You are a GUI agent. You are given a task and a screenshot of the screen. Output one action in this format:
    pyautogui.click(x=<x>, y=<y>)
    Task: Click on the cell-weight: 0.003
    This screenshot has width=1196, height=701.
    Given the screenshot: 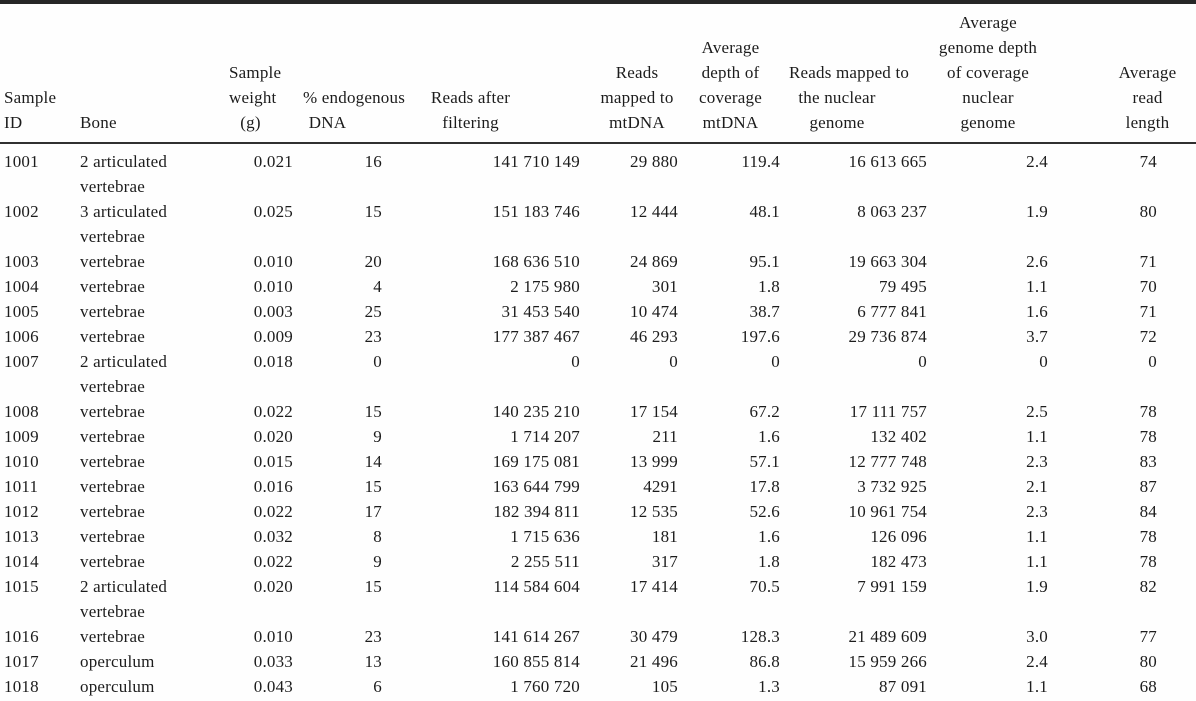 What is the action you would take?
    pyautogui.click(x=273, y=311)
    